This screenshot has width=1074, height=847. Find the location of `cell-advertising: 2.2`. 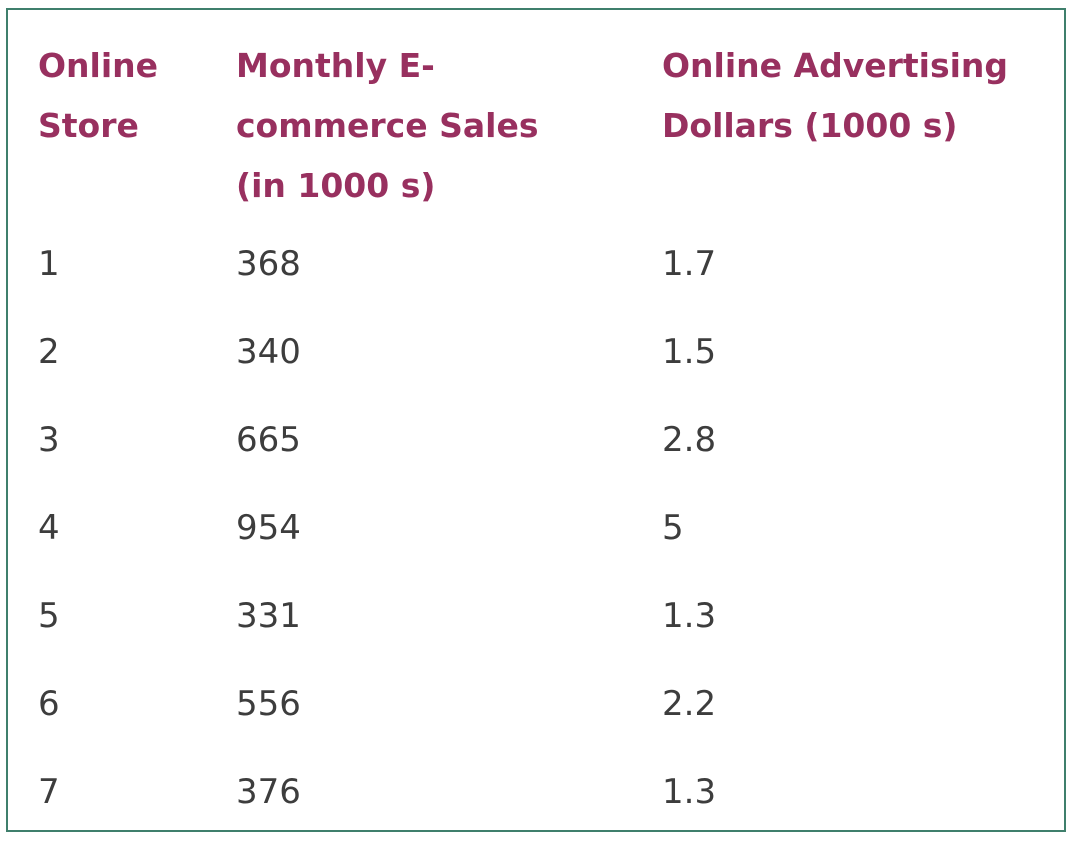

cell-advertising: 2.2 is located at coordinates (689, 704).